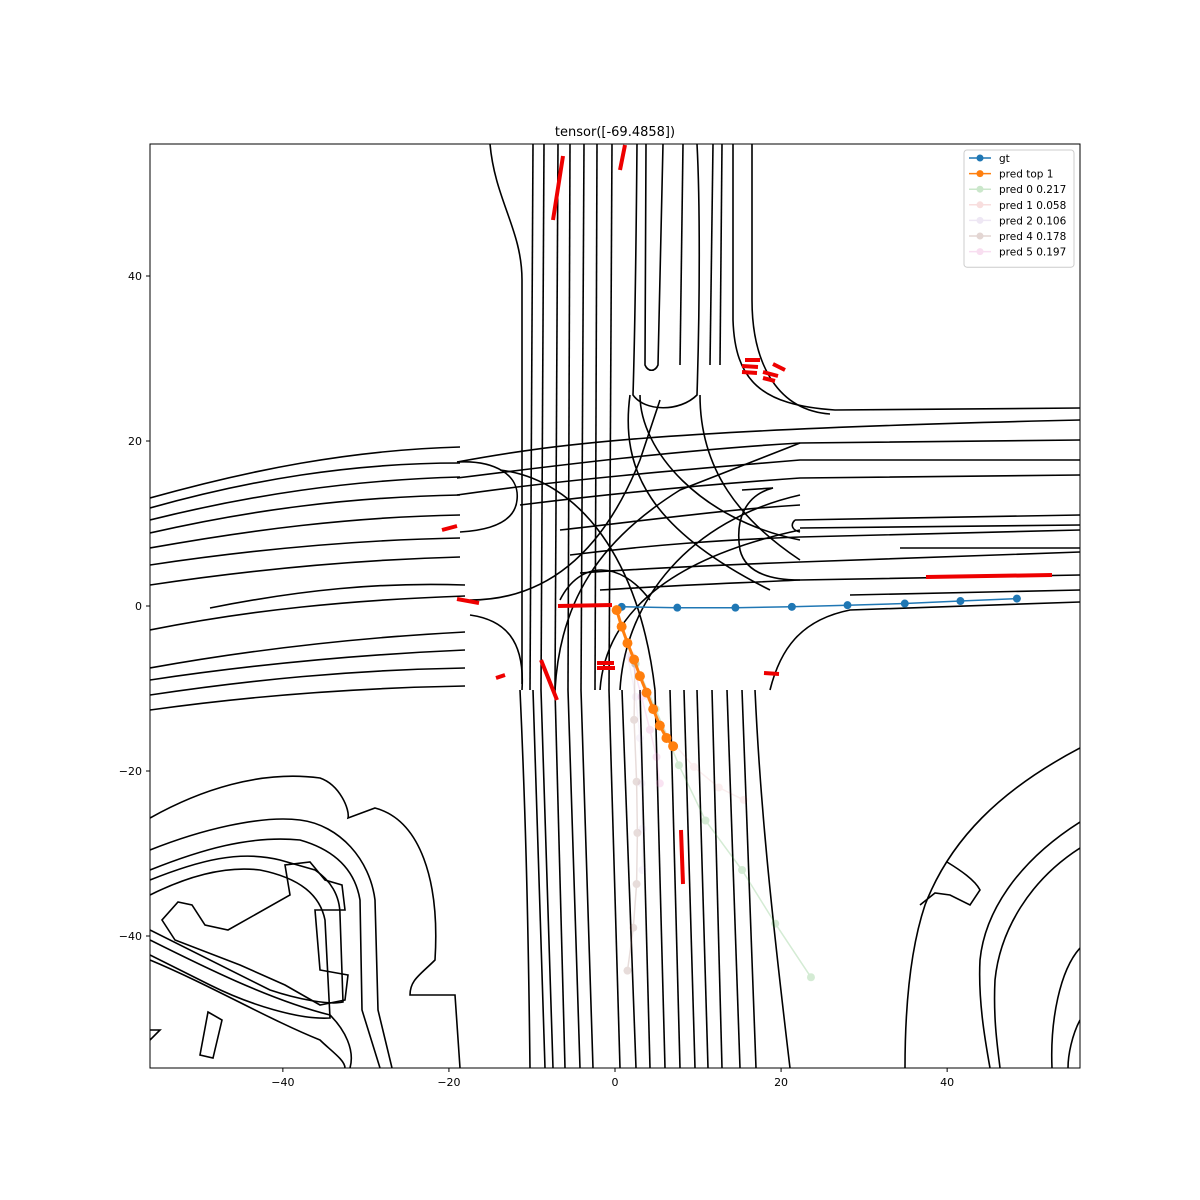  Describe the element at coordinates (615, 1082) in the screenshot. I see `x-tick-label: 0` at that location.